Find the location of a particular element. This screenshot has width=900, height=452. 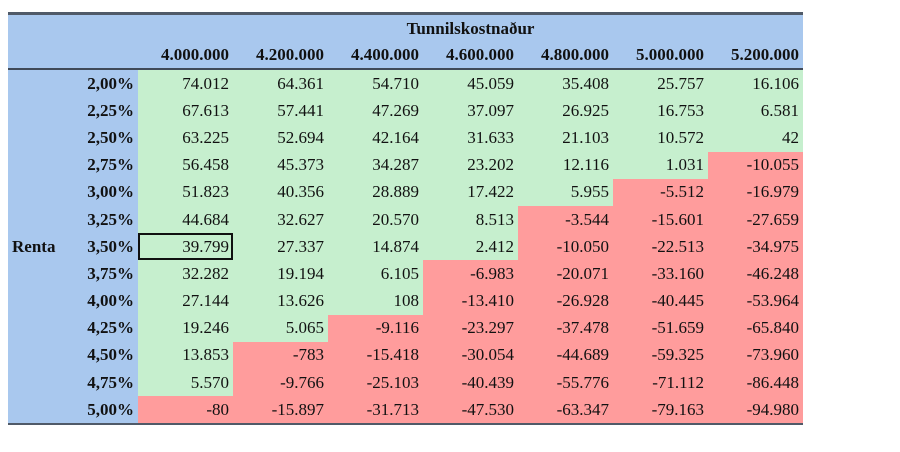

value-cell-negative: -13.410 is located at coordinates (470, 301).